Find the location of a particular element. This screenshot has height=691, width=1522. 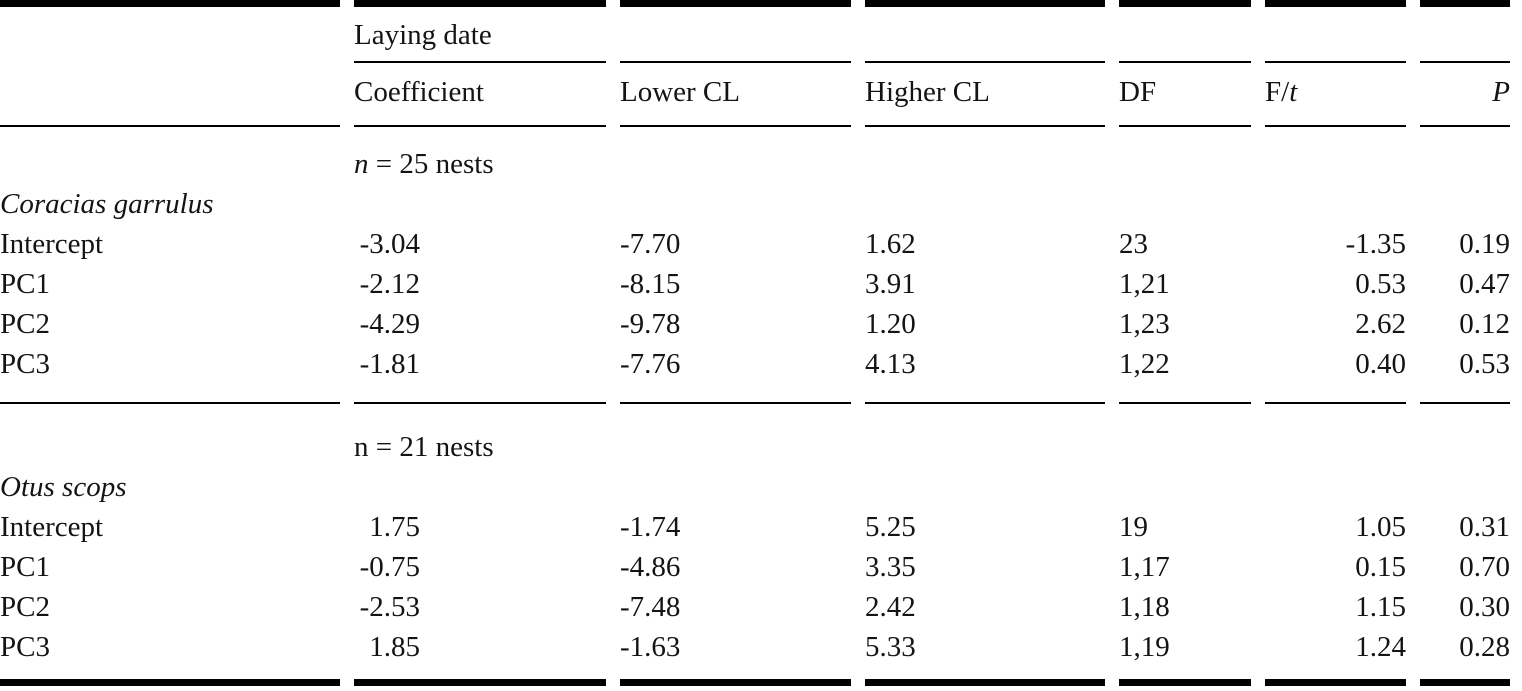

cell-p: 0.47 is located at coordinates (1484, 284).